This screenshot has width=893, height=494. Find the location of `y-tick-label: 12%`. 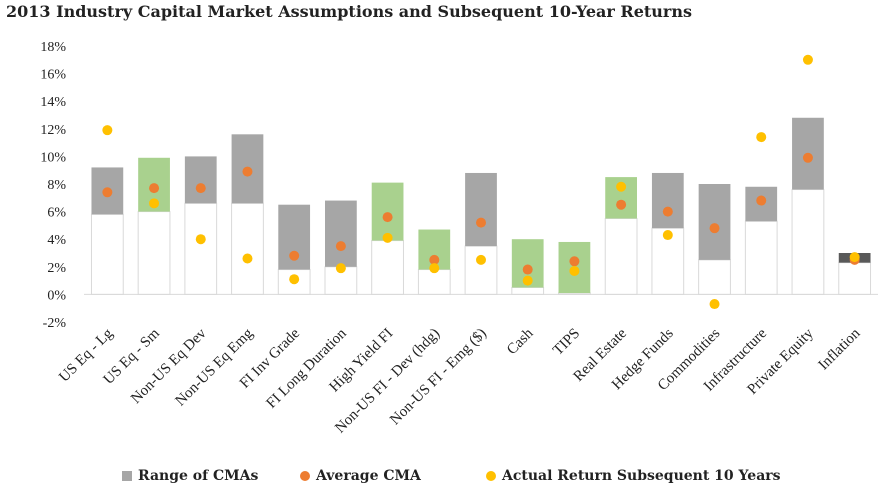

y-tick-label: 12% is located at coordinates (53, 130).